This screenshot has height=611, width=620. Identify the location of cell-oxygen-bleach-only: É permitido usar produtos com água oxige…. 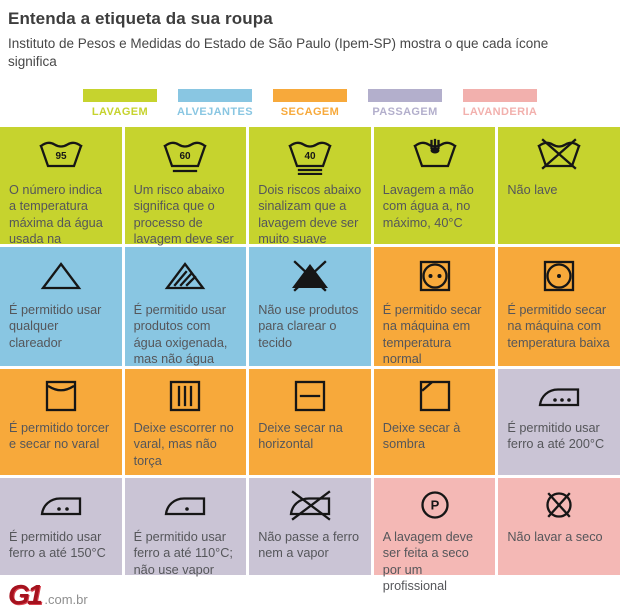
(185, 314).